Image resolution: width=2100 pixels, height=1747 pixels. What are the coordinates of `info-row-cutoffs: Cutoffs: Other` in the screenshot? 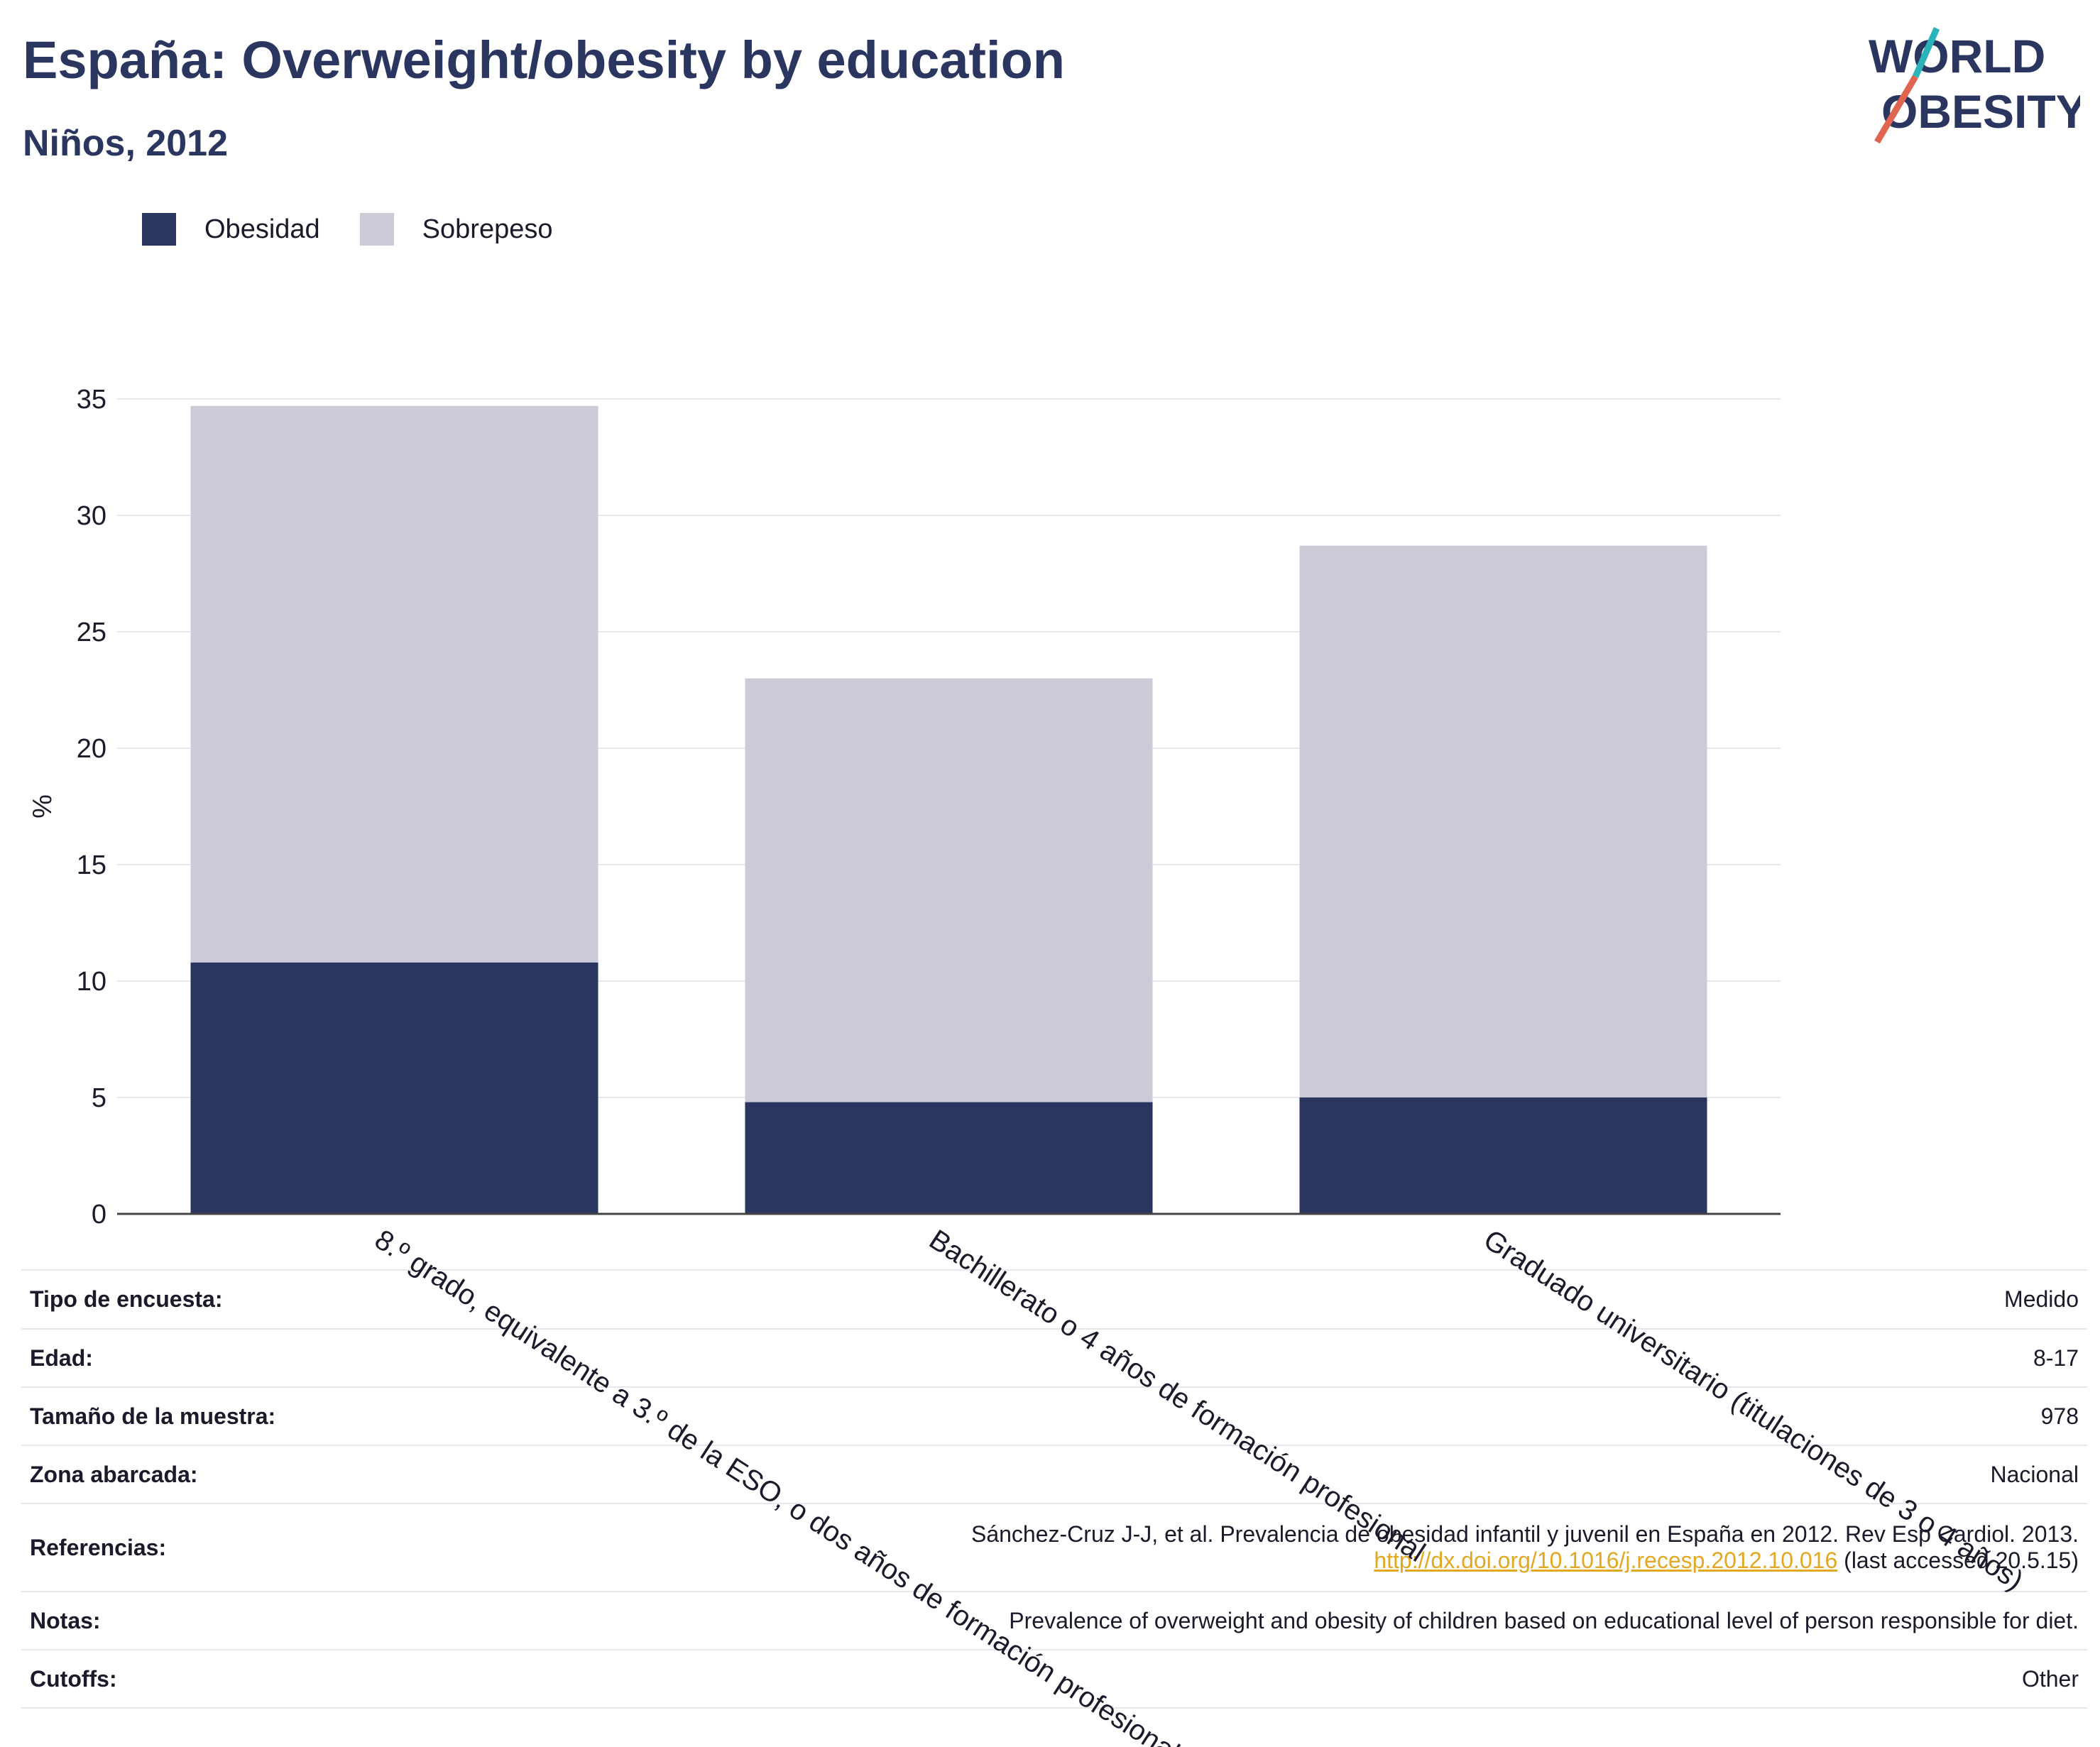 It's located at (1054, 1679).